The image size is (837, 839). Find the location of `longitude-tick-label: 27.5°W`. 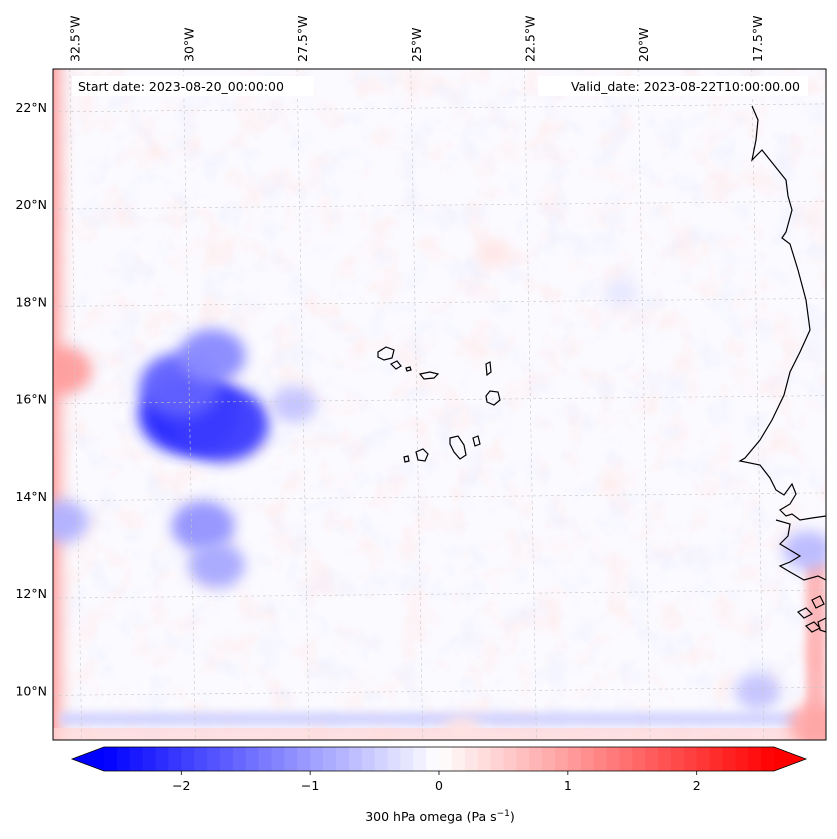

longitude-tick-label: 27.5°W is located at coordinates (302, 39).